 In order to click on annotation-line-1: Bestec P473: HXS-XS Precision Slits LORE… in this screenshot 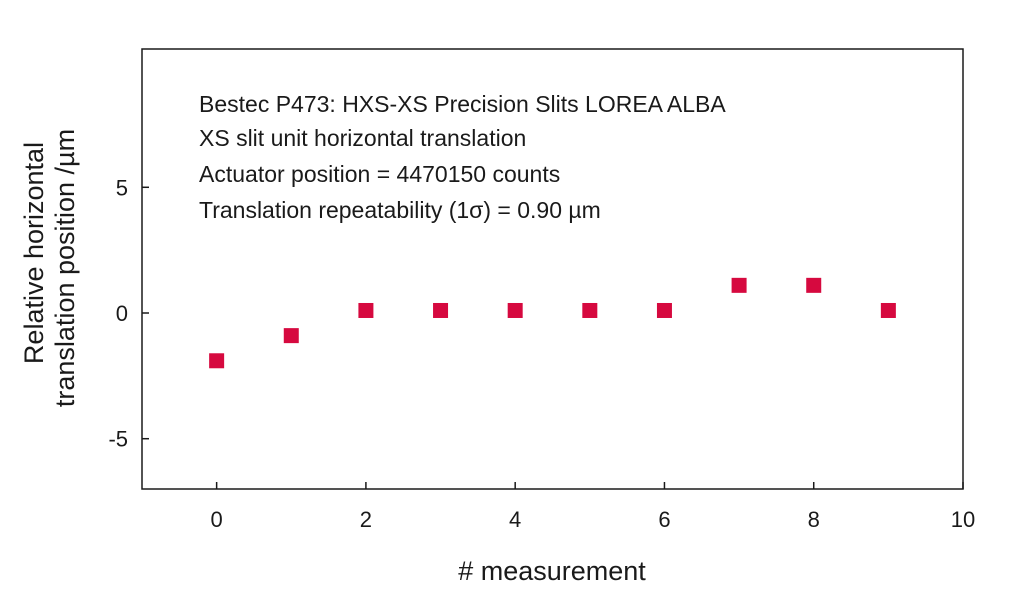, I will do `click(462, 104)`.